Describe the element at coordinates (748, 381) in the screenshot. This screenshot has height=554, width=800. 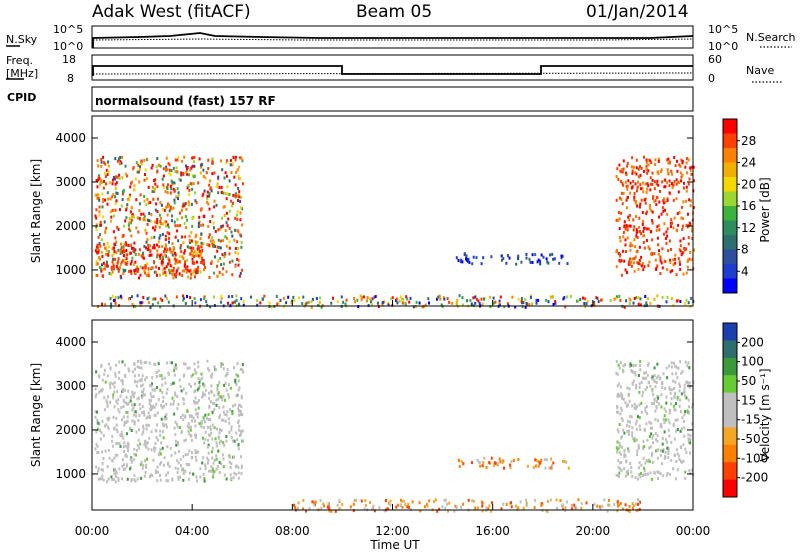
I see `velocity-colorbar-tick-label: 50` at that location.